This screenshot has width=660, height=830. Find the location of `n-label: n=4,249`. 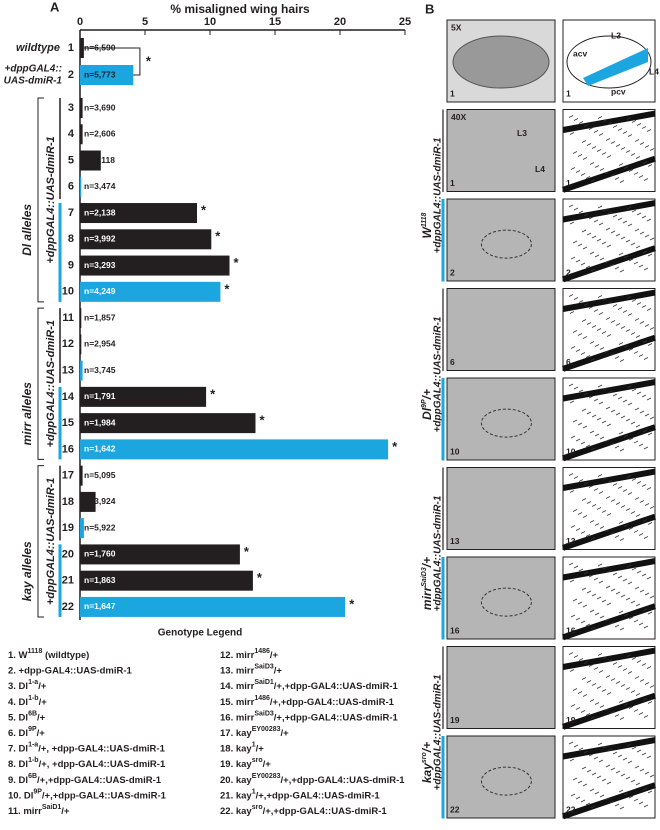

n-label: n=4,249 is located at coordinates (100, 291).